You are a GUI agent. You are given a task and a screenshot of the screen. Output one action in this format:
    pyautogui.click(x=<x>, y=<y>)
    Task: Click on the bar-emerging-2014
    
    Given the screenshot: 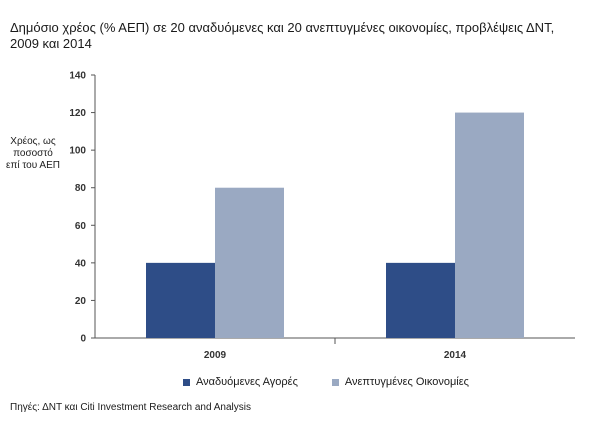 What is the action you would take?
    pyautogui.click(x=420, y=300)
    